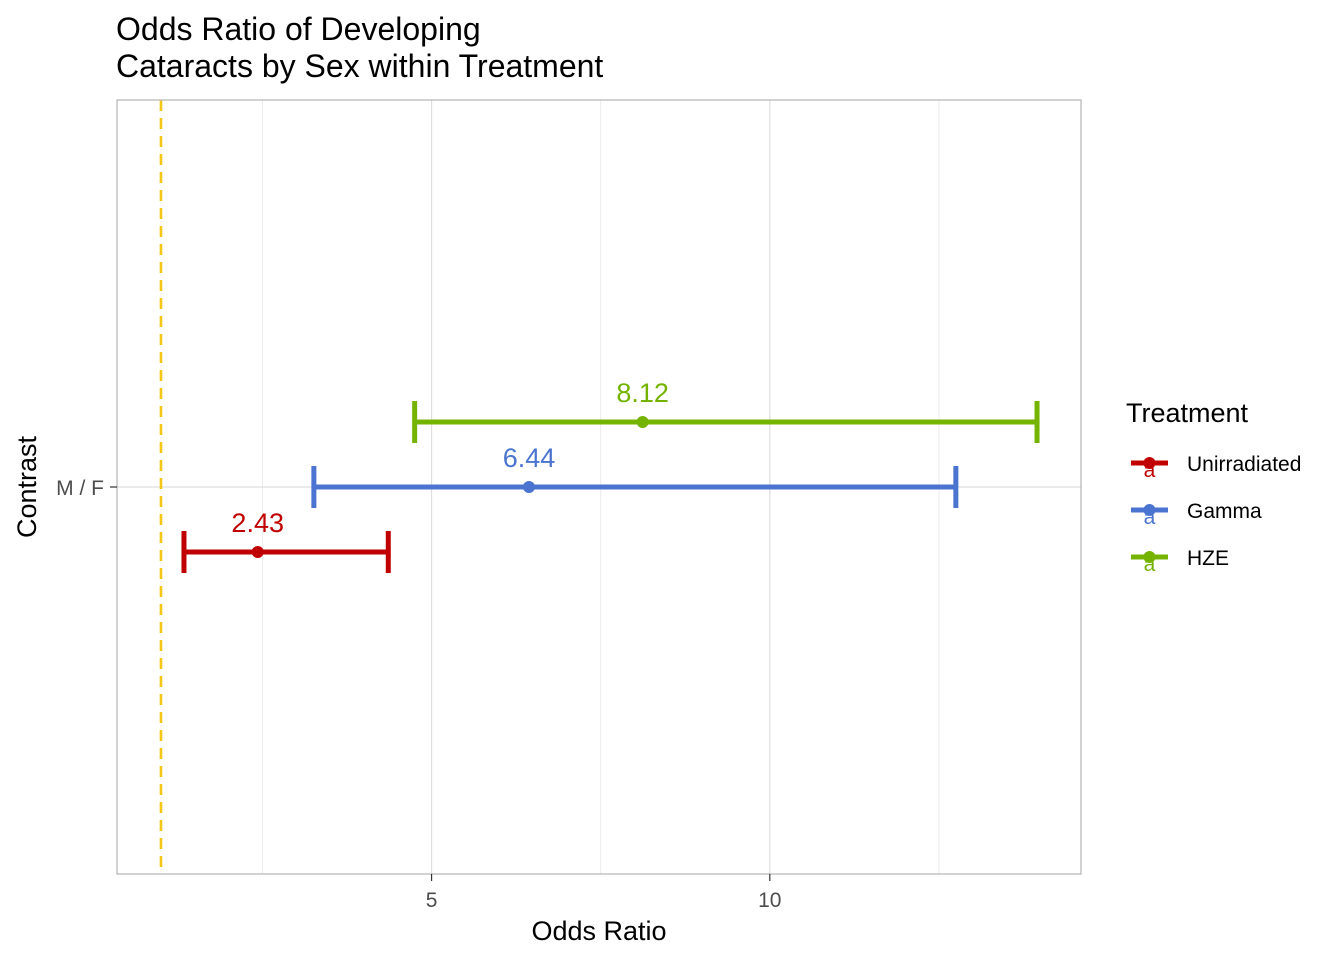 This screenshot has height=960, width=1344. What do you see at coordinates (726, 410) in the screenshot?
I see `errorbar-hze: 8.12` at bounding box center [726, 410].